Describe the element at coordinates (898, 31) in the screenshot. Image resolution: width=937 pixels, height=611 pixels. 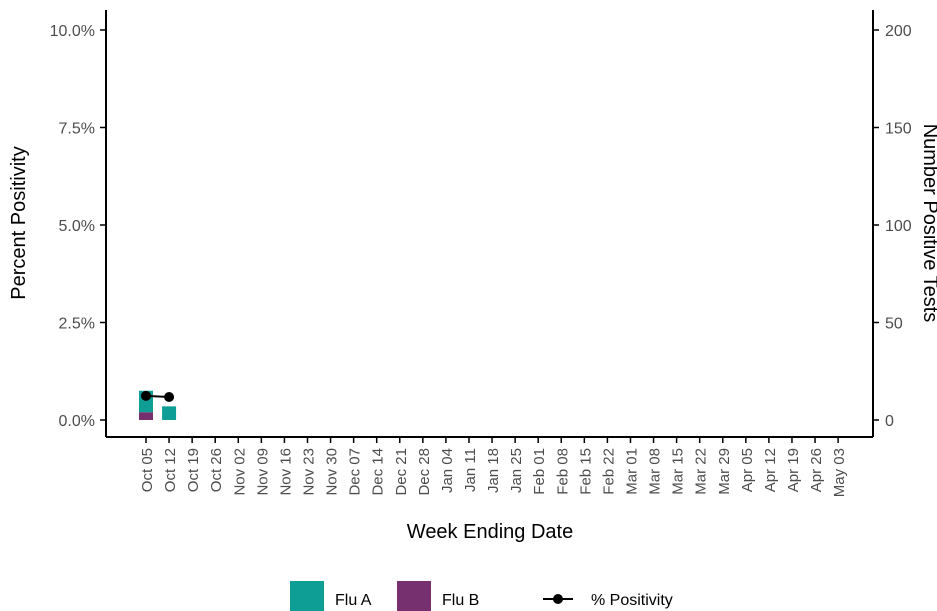
I see `right-axis-tick-label: 200` at that location.